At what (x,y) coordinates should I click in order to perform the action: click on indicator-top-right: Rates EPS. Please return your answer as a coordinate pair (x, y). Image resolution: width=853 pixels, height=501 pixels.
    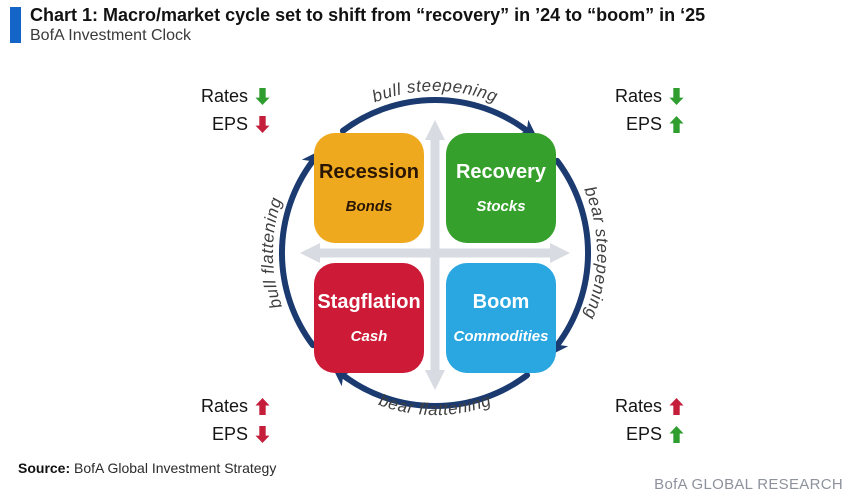
    Looking at the image, I should click on (637, 110).